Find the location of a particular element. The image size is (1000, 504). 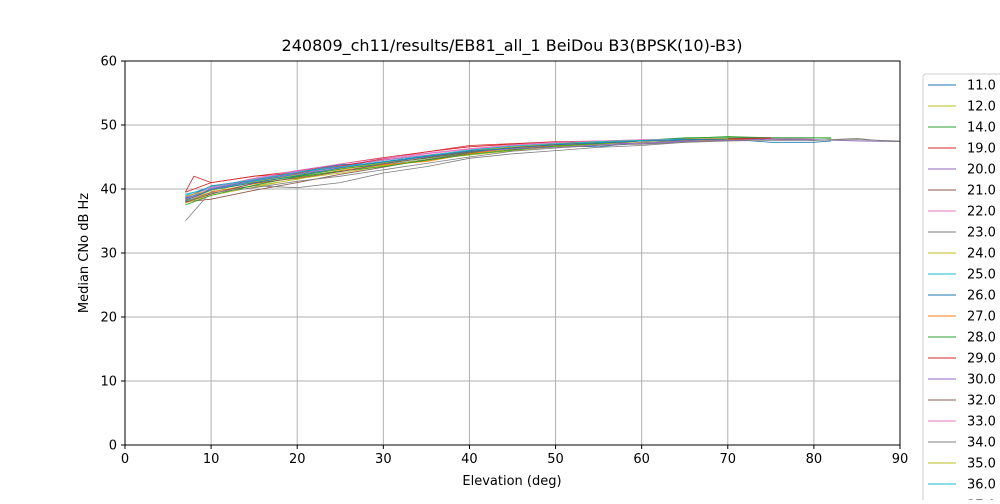

series-line-33.0 is located at coordinates (456, 168).